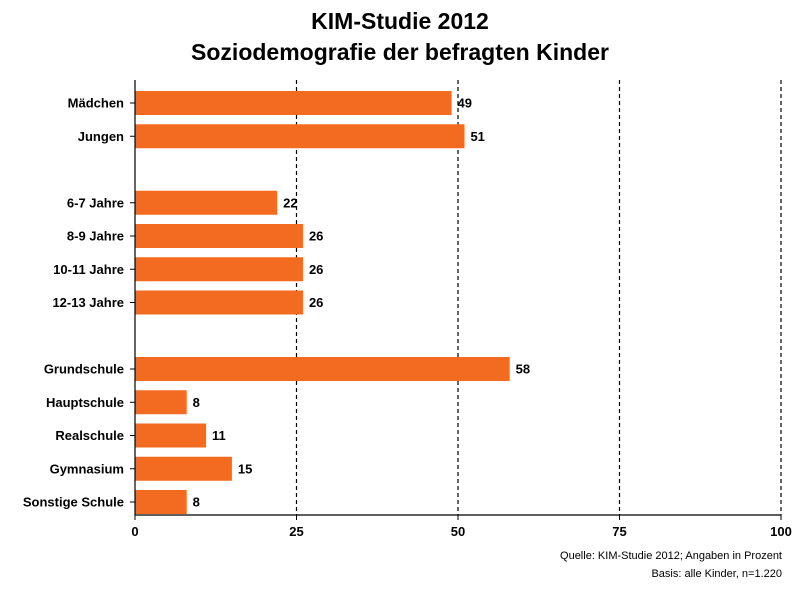 Image resolution: width=800 pixels, height=591 pixels. I want to click on x-tick-label-100: 100, so click(781, 531).